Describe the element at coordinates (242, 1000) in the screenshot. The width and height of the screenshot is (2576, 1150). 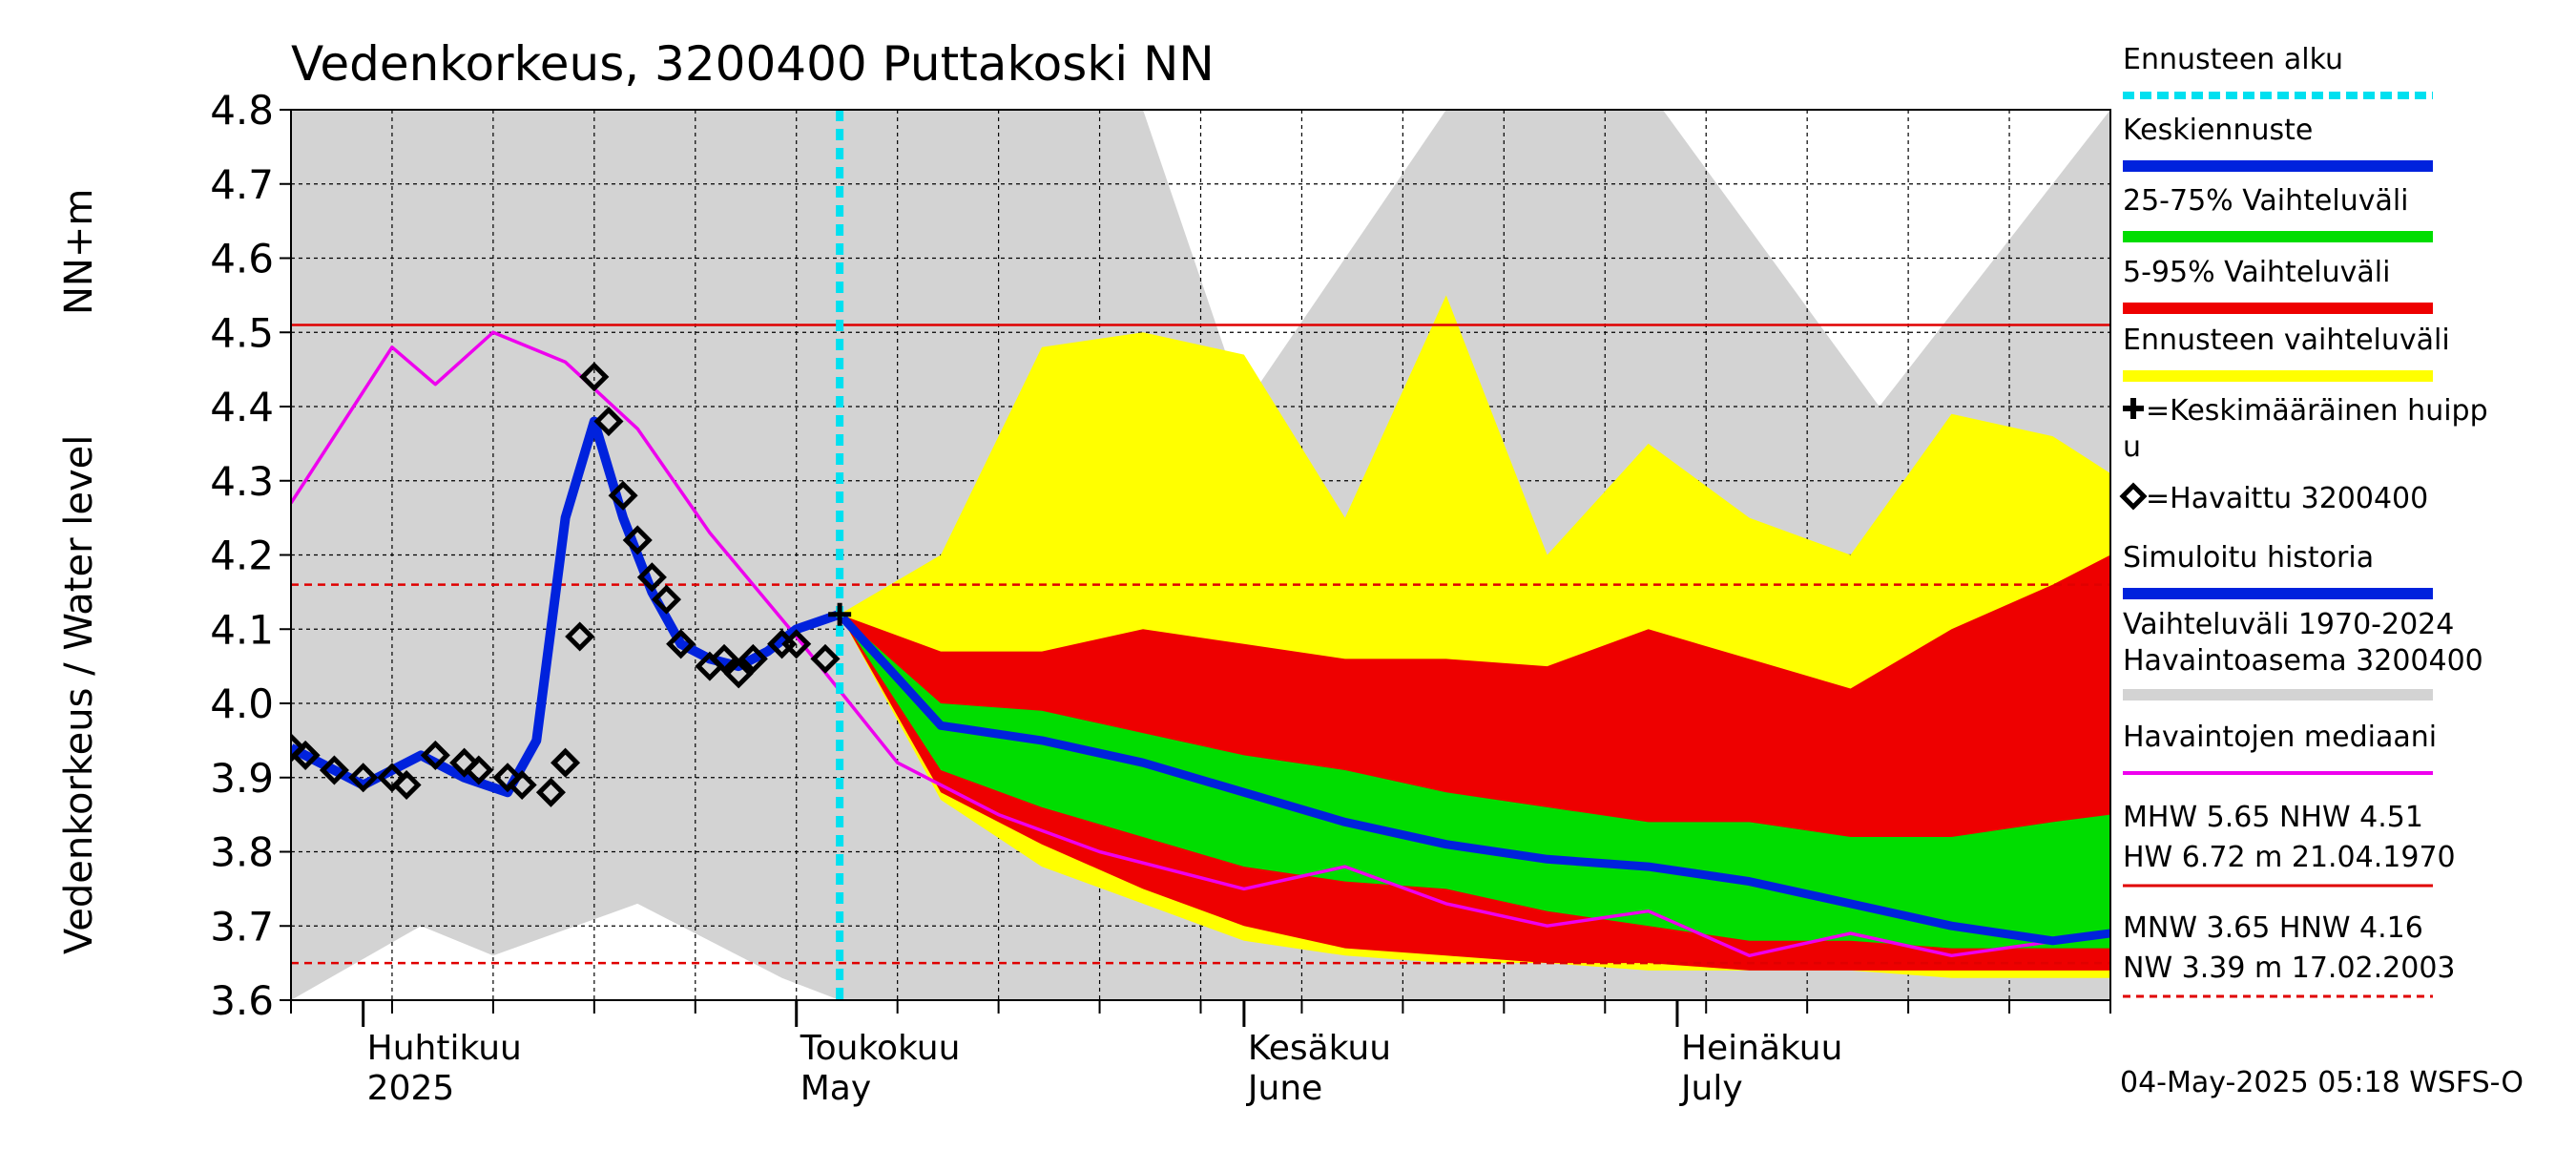
I see `y-tick-label: 3.6` at that location.